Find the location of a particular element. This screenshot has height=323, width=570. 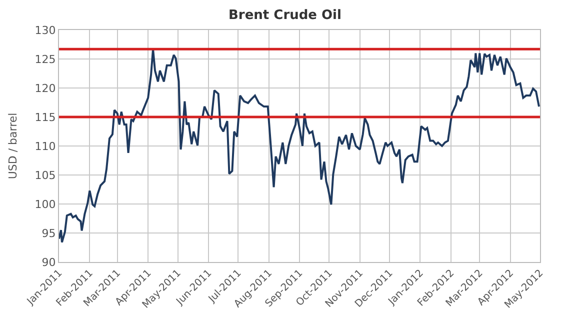

y-tick-label: 120 is located at coordinates (45, 88).